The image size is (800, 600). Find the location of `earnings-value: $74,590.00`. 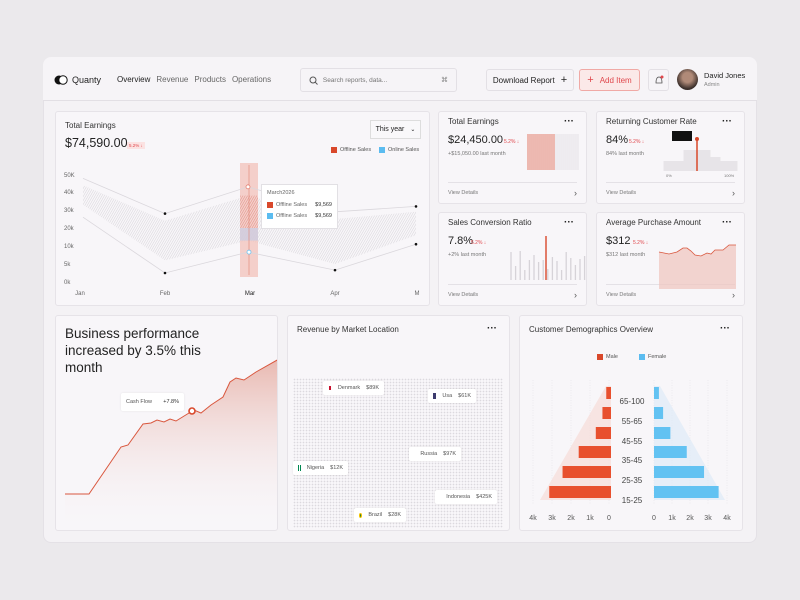

earnings-value: $74,590.00 is located at coordinates (96, 143).